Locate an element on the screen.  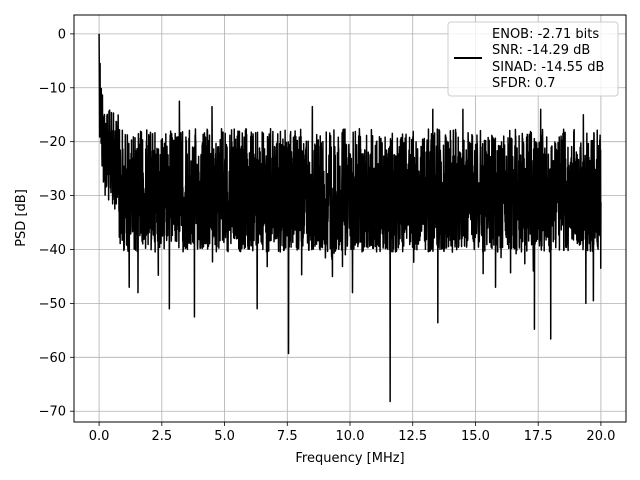
x-axis: 0.0 2.5 5.0 7.5 10.0 12.5 15.0 17.5 20.0 is located at coordinates (352, 433).